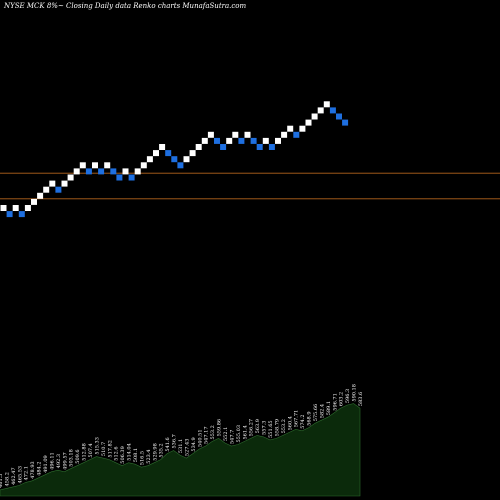  Describe the element at coordinates (72, 458) in the screenshot. I see `volume-label: 503.18` at that location.